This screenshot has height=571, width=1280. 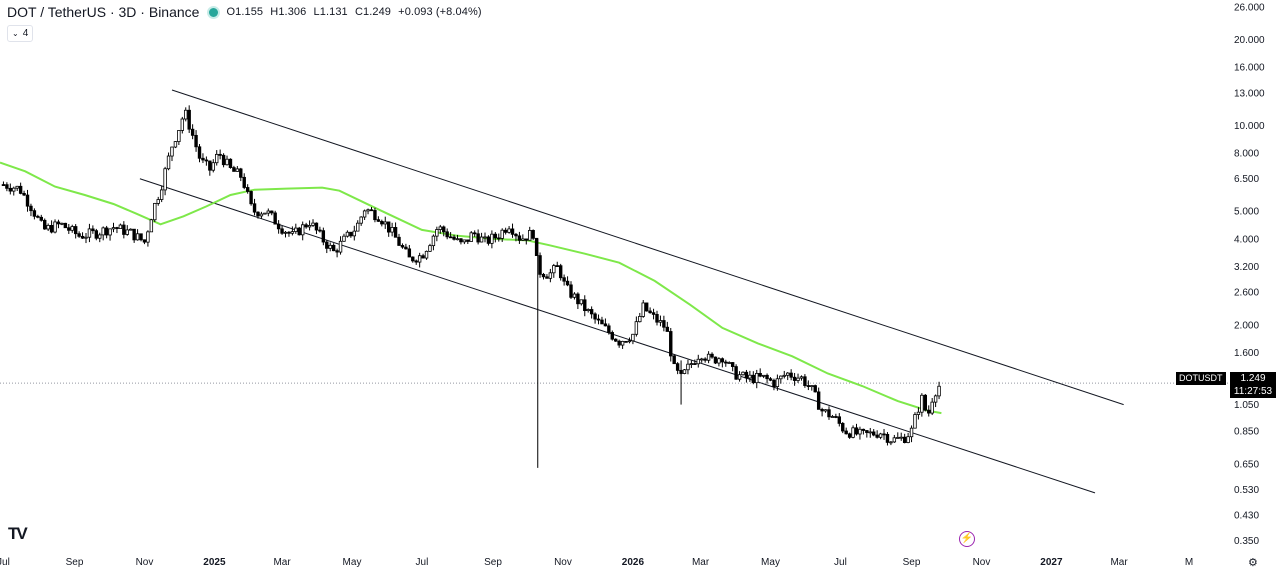 What do you see at coordinates (288, 12) in the screenshot?
I see `high-value: H1.306` at bounding box center [288, 12].